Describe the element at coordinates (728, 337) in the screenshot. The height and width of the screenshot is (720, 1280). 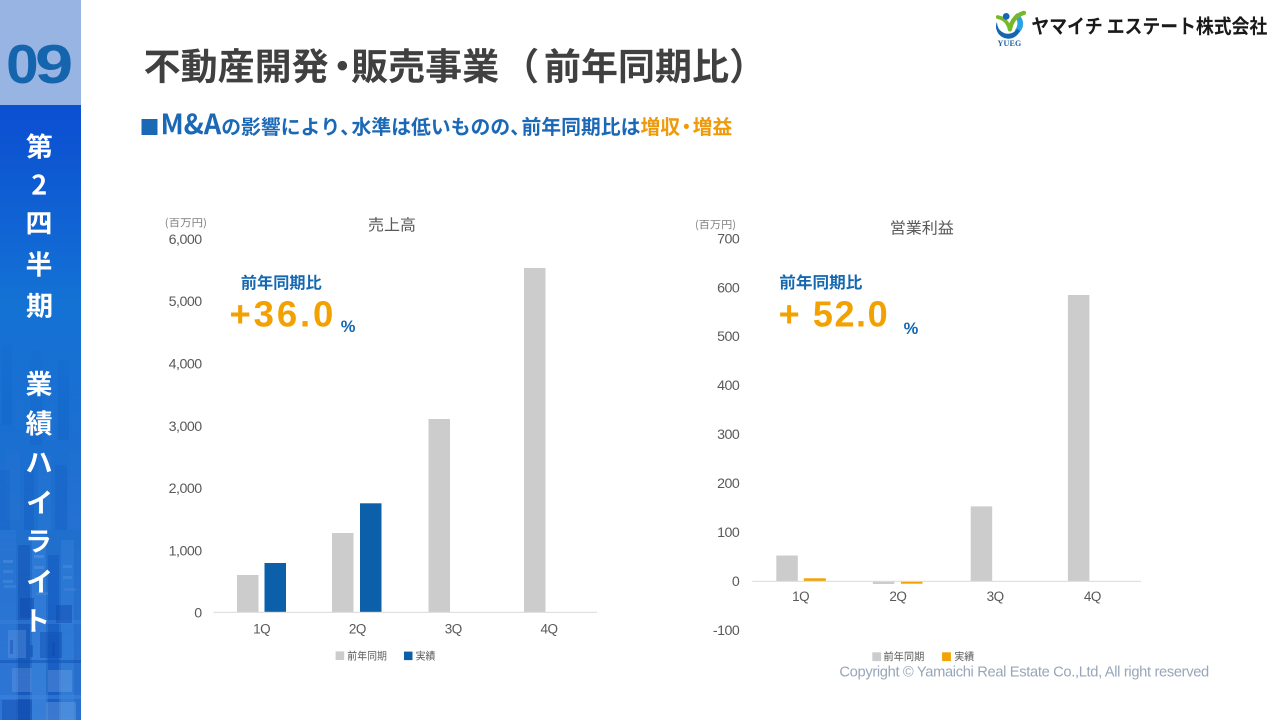
I see `svg-text: 500` at that location.